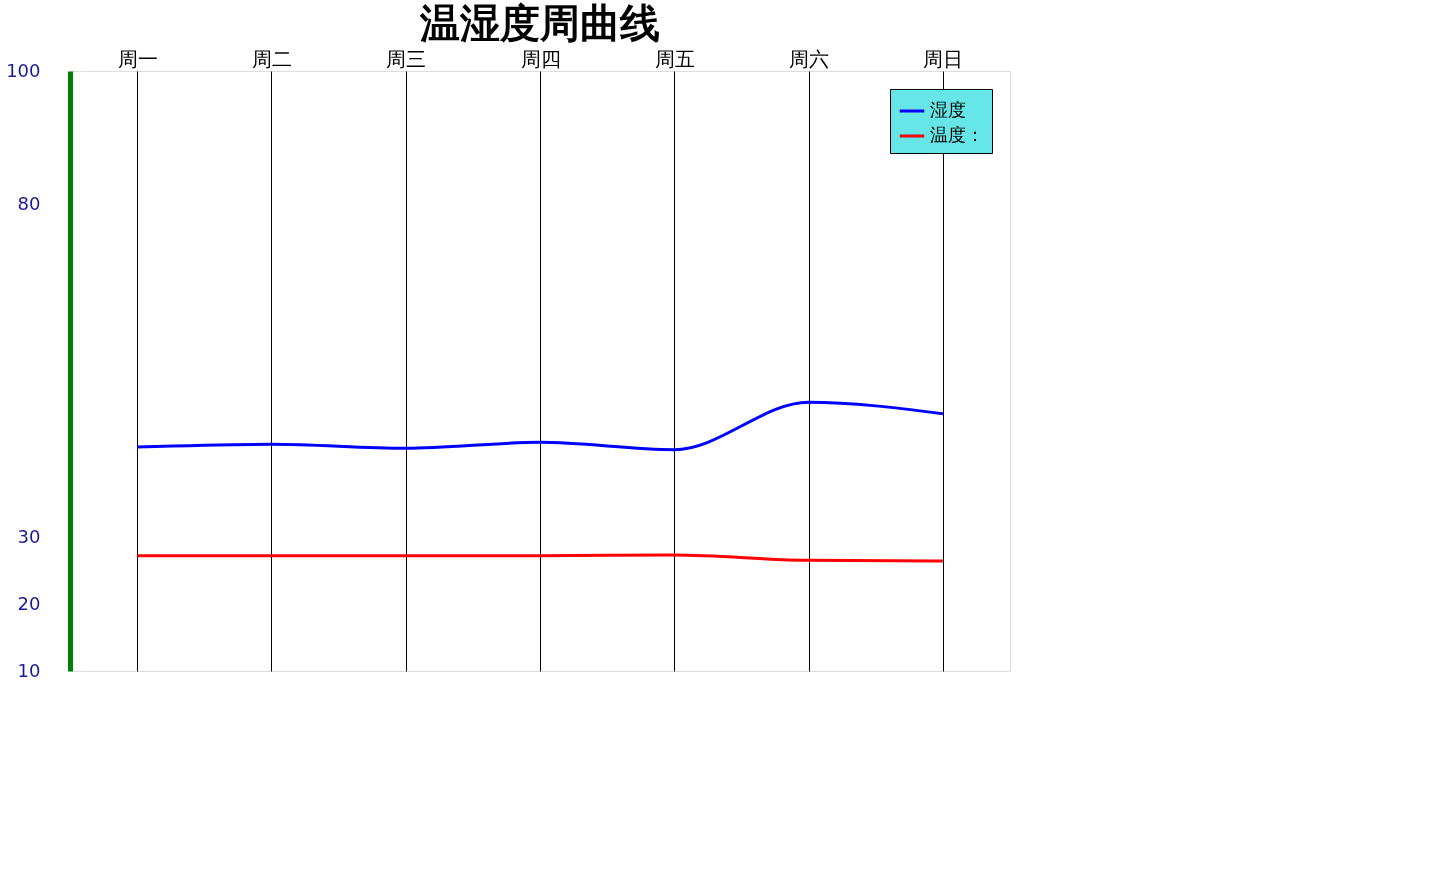 The image size is (1448, 872). What do you see at coordinates (943, 58) in the screenshot?
I see `x-tick-label: 周日` at bounding box center [943, 58].